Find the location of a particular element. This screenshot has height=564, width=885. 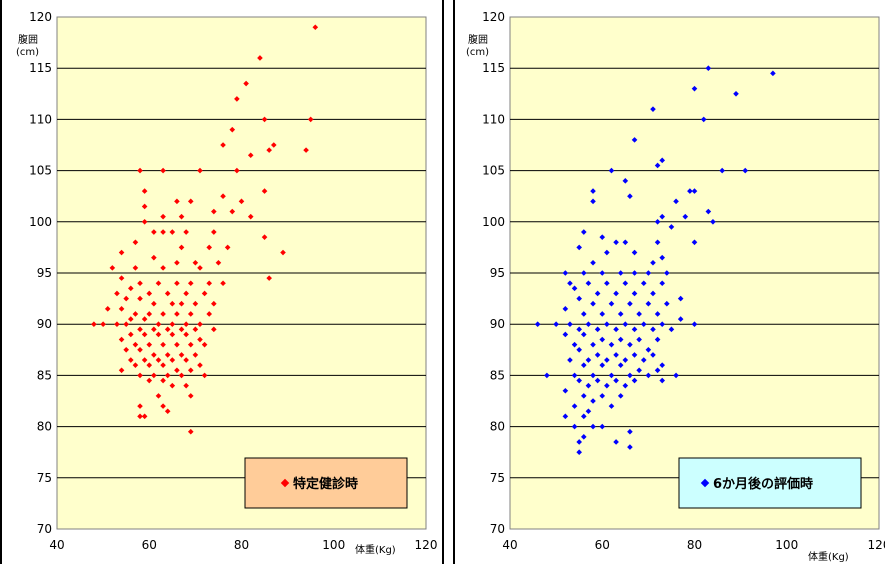

y-axis-label-left: 腹囲 is located at coordinates (28, 39).